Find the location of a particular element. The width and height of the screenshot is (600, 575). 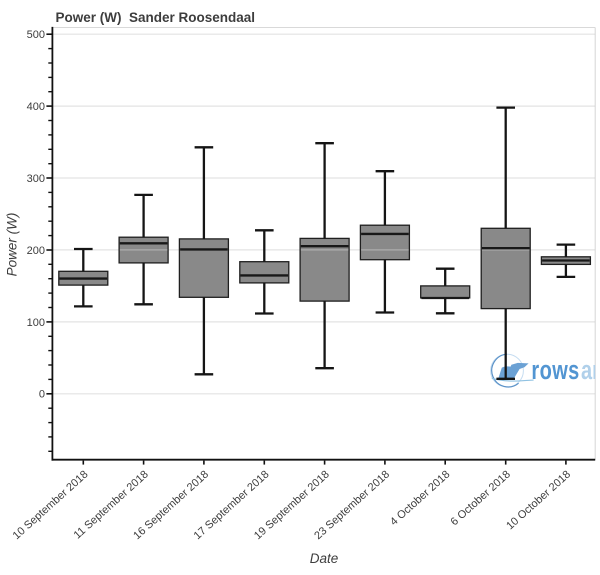

svg-text: 0 is located at coordinates (42, 395).